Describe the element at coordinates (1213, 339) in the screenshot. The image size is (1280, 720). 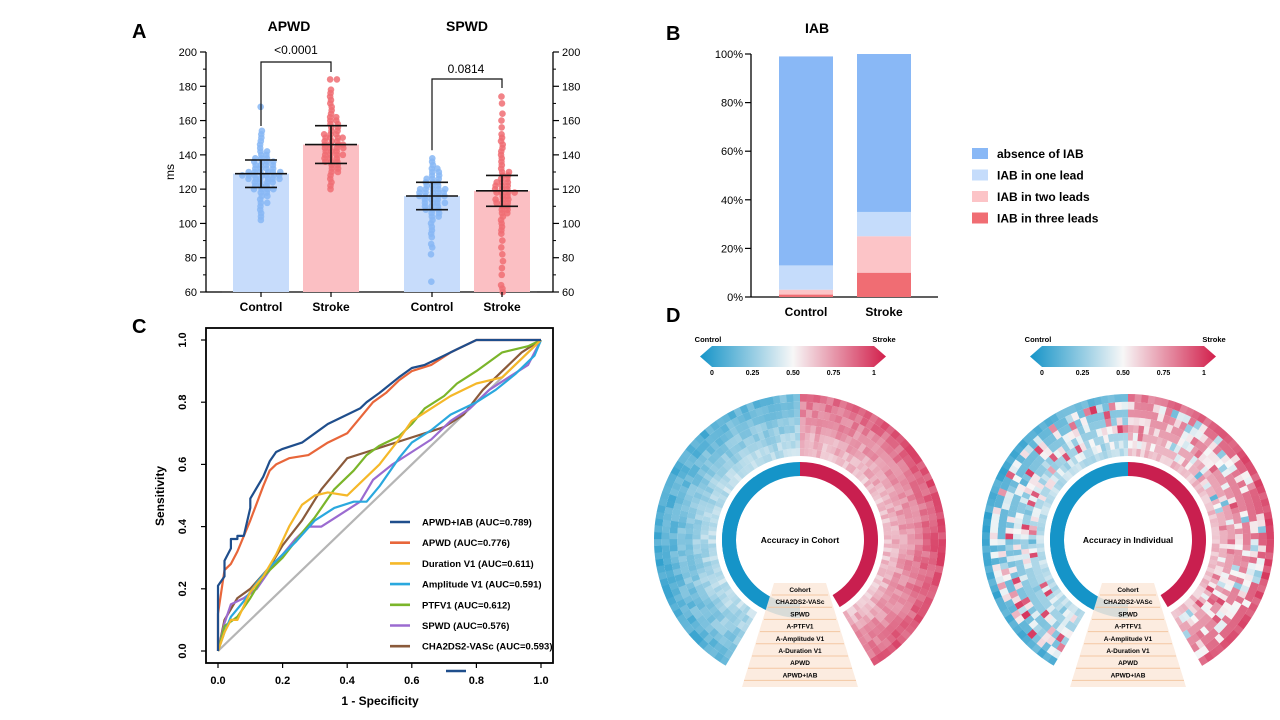
I see `d-colorbar-right-label: Stroke` at that location.